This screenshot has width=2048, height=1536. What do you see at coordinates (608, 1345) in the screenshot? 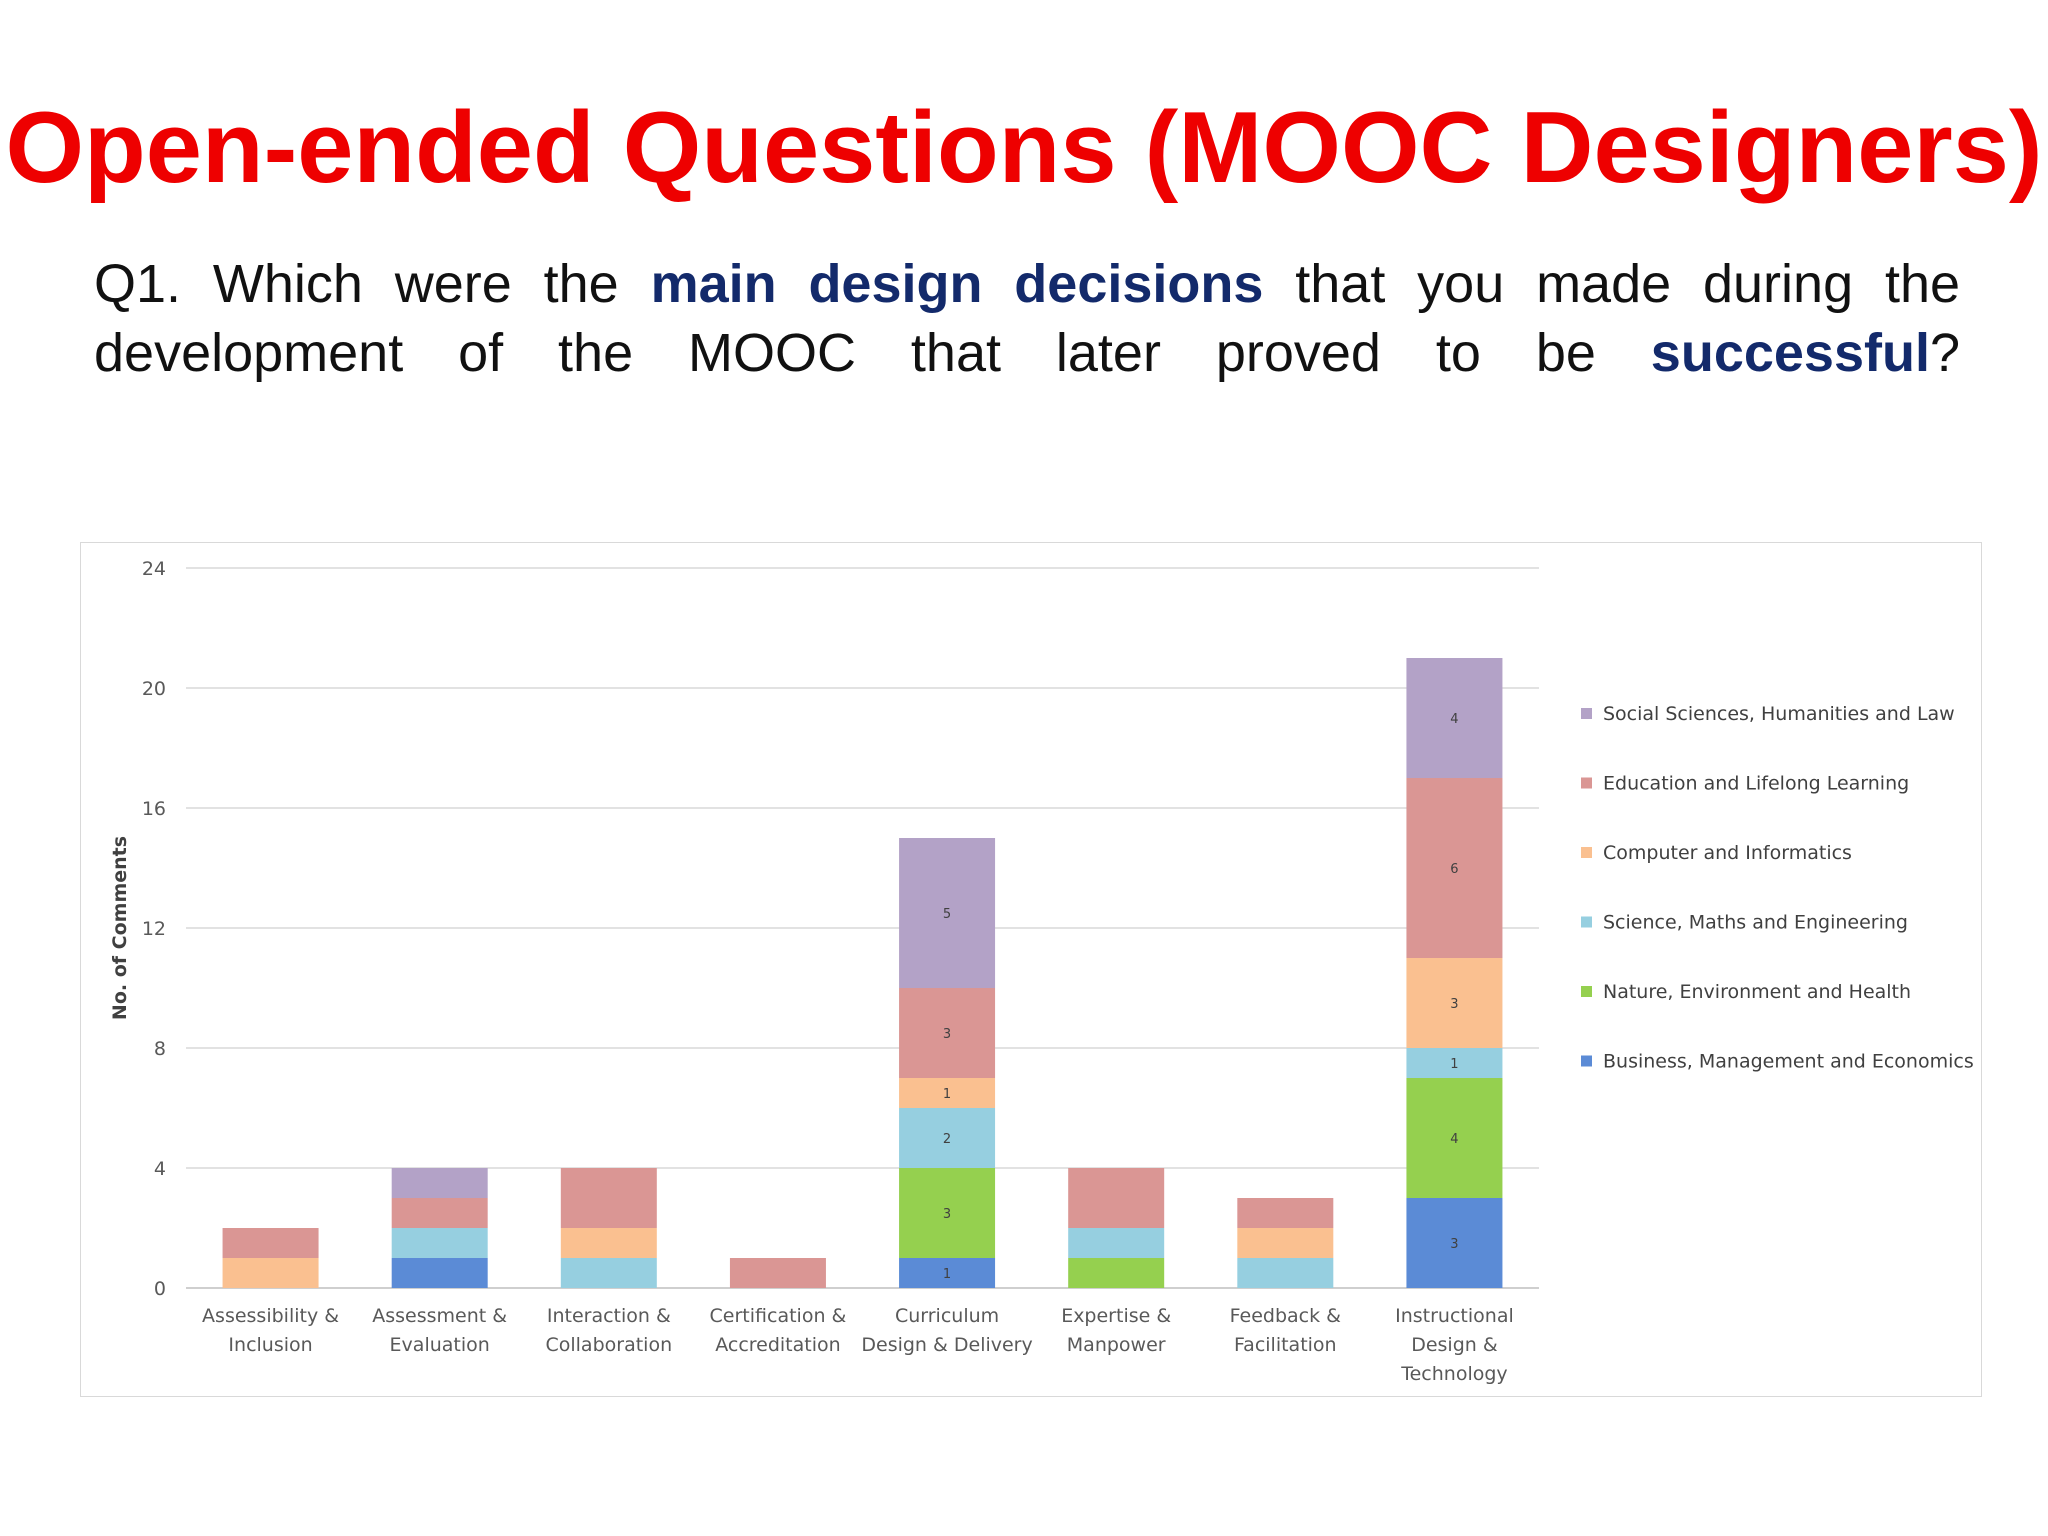
I see `x-tick-label: Collaboration` at bounding box center [608, 1345].